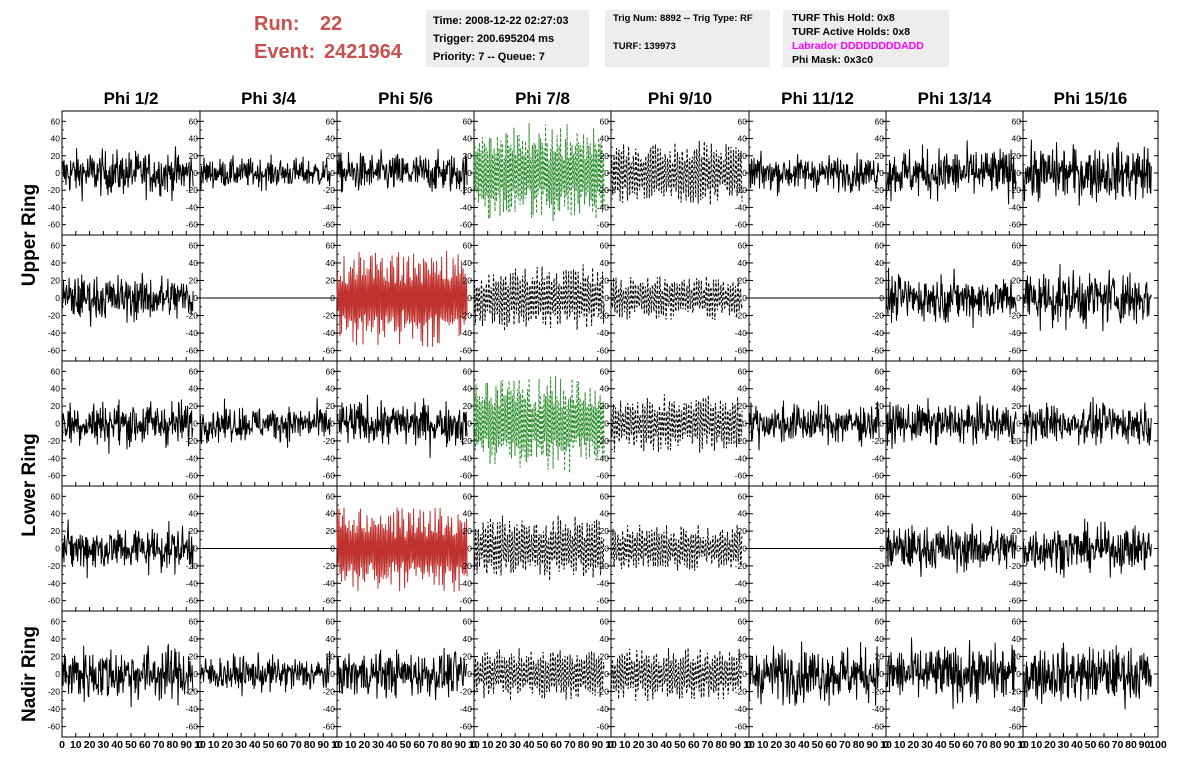 This screenshot has height=772, width=1196. What do you see at coordinates (262, 548) in the screenshot?
I see `panel-r3-c1: -60 -40 -20 0 20 40 60` at bounding box center [262, 548].